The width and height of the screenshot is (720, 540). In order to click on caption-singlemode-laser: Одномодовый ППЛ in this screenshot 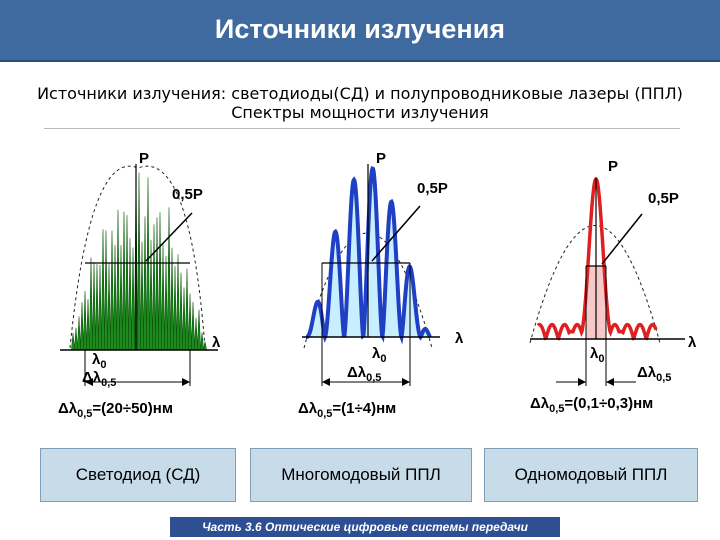, I will do `click(591, 475)`.